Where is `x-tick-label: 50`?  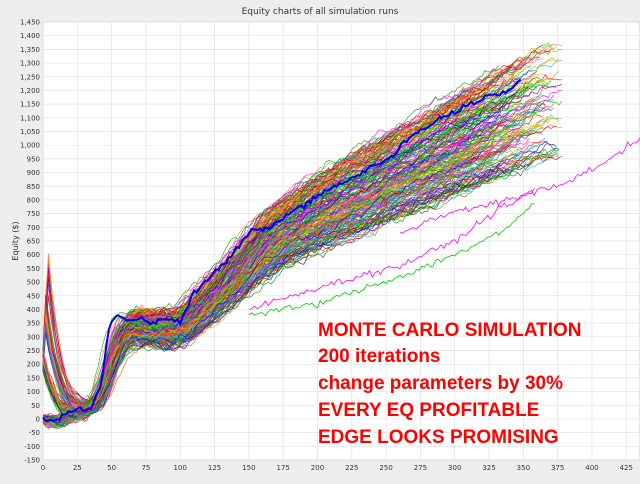 x-tick-label: 50 is located at coordinates (111, 468).